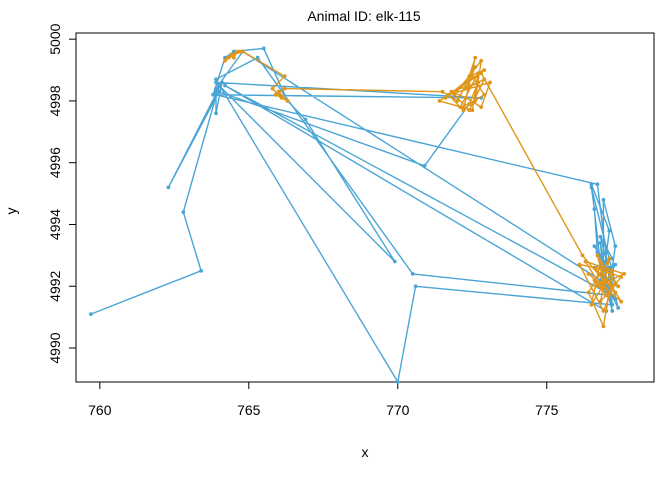  I want to click on y-tick-label: 4996, so click(55, 162).